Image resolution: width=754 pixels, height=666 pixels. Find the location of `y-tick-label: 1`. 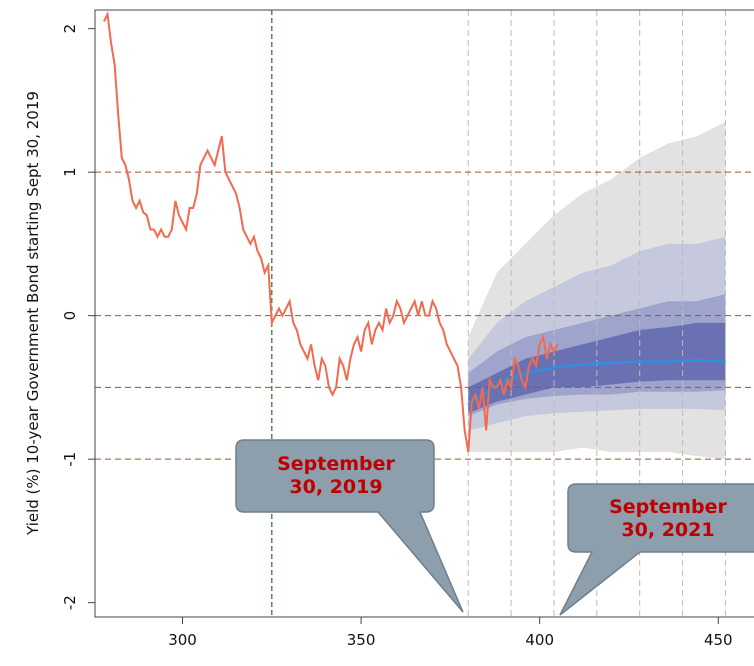

y-tick-label: 1 is located at coordinates (70, 172).